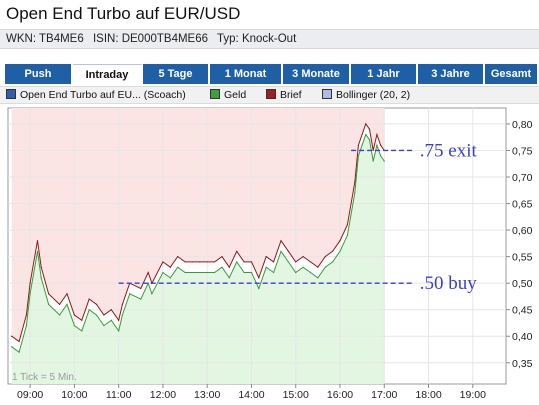 The height and width of the screenshot is (405, 539). Describe the element at coordinates (123, 13) in the screenshot. I see `page-title: Open End Turbo auf EUR/USD` at that location.